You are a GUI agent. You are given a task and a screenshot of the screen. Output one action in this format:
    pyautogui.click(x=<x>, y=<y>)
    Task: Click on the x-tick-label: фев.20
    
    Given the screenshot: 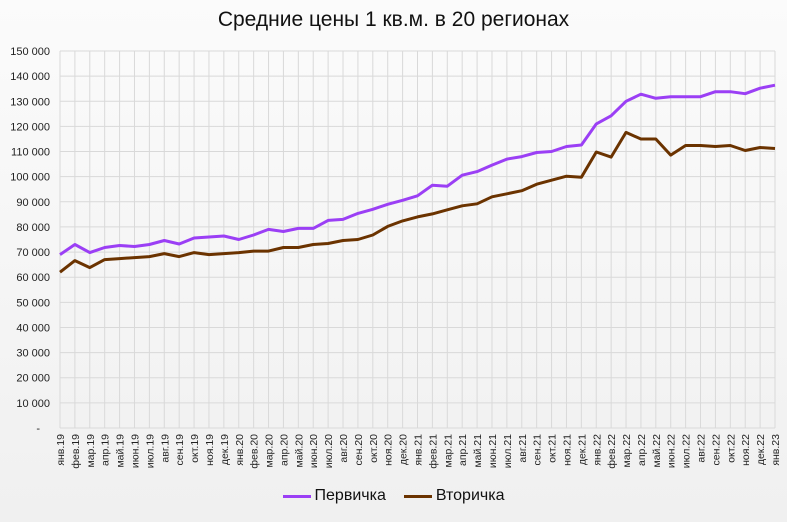 What is the action you would take?
    pyautogui.click(x=255, y=451)
    